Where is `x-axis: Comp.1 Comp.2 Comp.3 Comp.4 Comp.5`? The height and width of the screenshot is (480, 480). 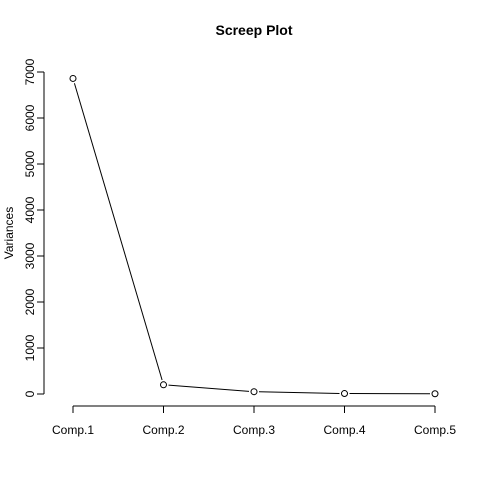
x-axis: Comp.1 Comp.2 Comp.3 Comp.4 Comp.5 is located at coordinates (254, 421).